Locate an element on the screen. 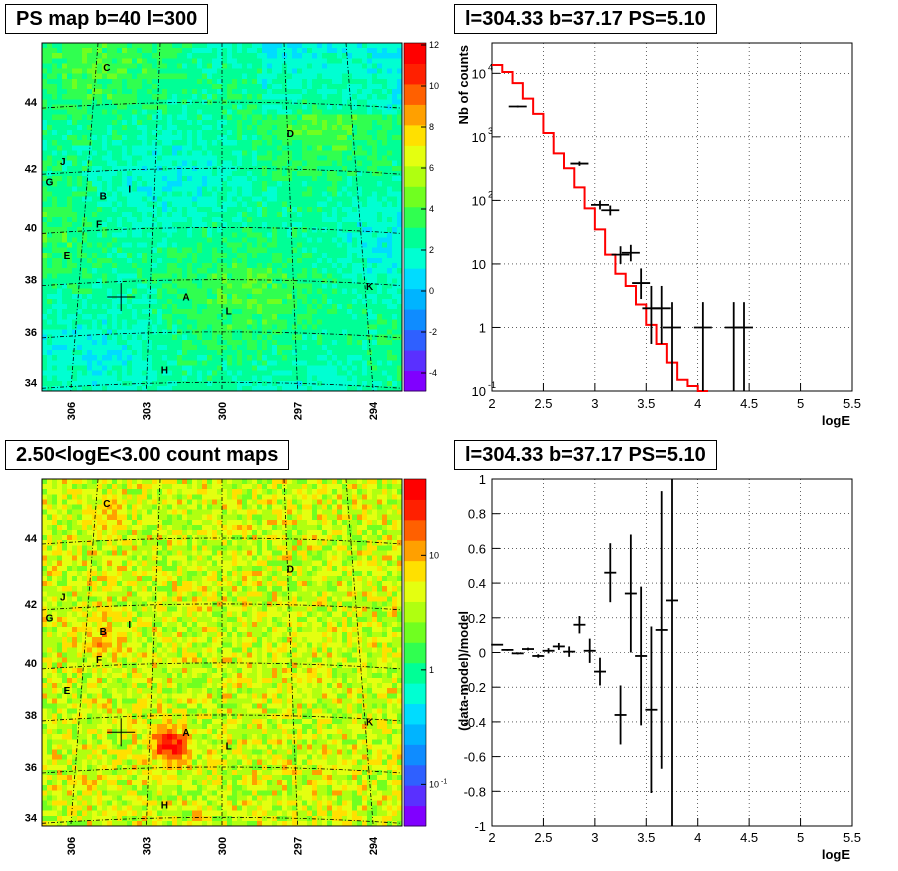 This screenshot has height=871, width=898. spectrum-title: l=304.33 b=37.17 PS=5.10 is located at coordinates (585, 19).